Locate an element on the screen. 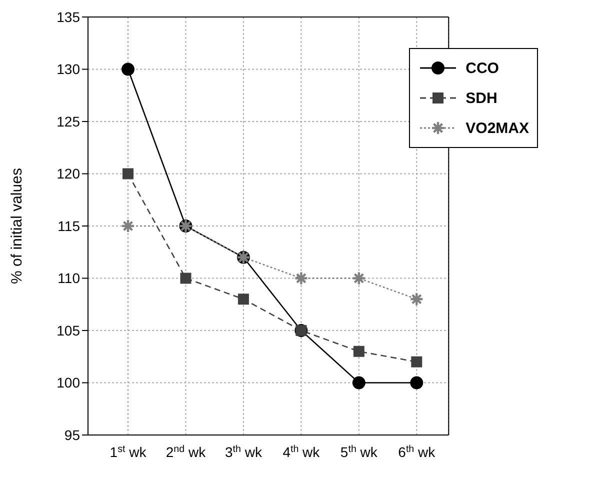 The height and width of the screenshot is (481, 590). legend-label: VO2MAX is located at coordinates (497, 128).